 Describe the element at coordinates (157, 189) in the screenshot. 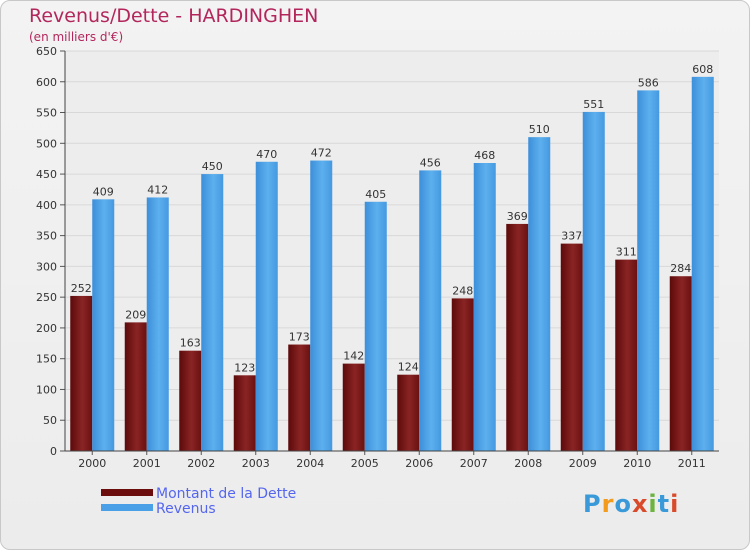

I see `label-revenus-2001: 412` at that location.